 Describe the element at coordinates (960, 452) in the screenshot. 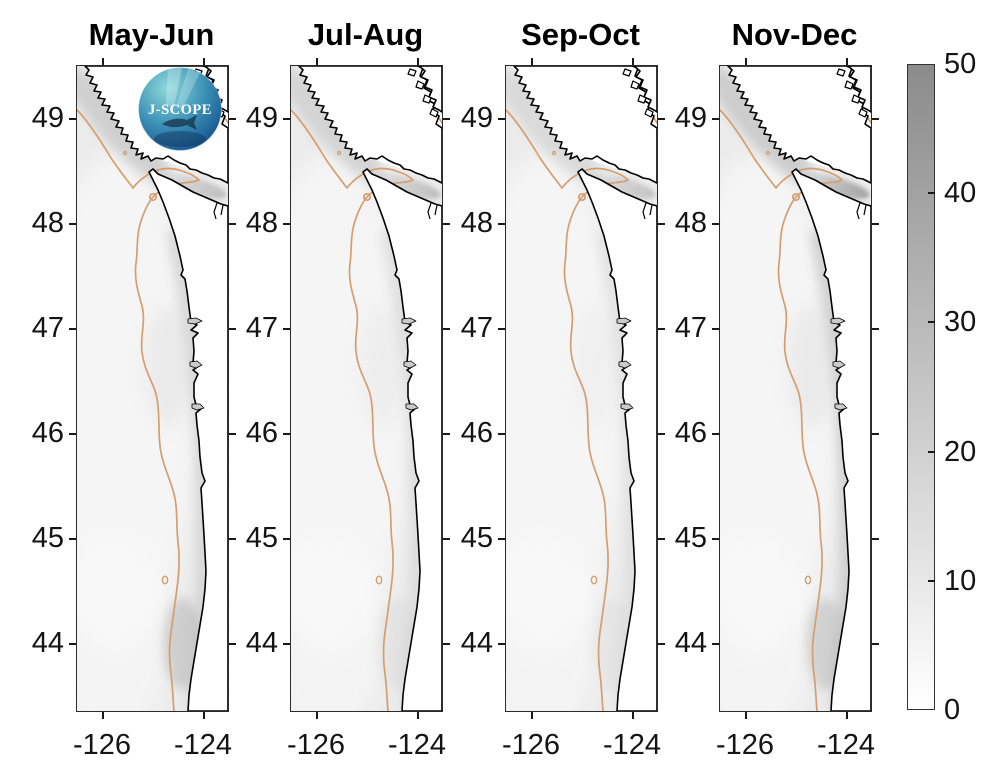

I see `colorbar-label: 20` at that location.